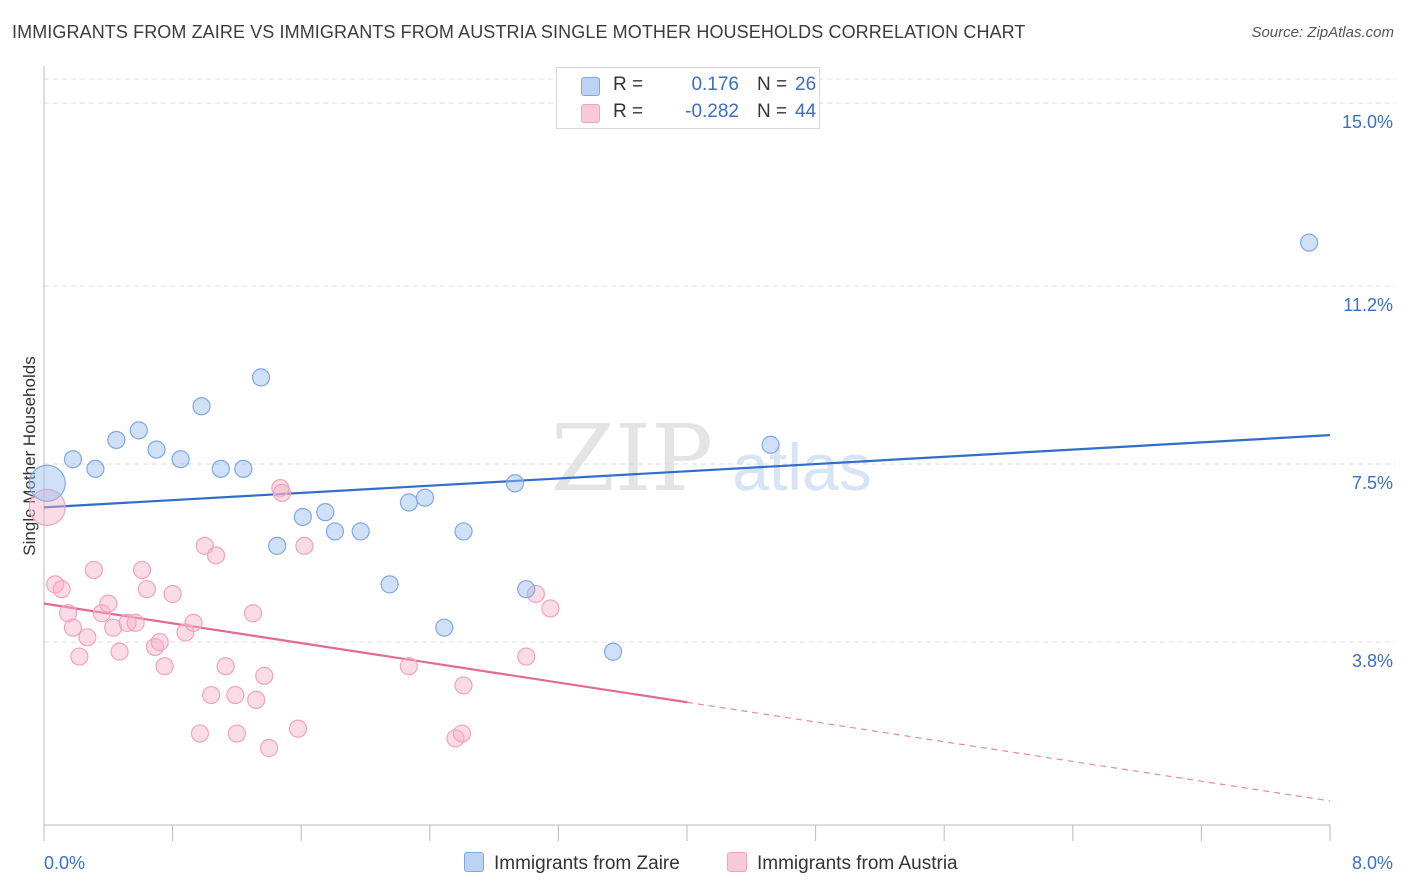  I want to click on bottom-legend-austria: Immigrants from Austria, so click(842, 864).